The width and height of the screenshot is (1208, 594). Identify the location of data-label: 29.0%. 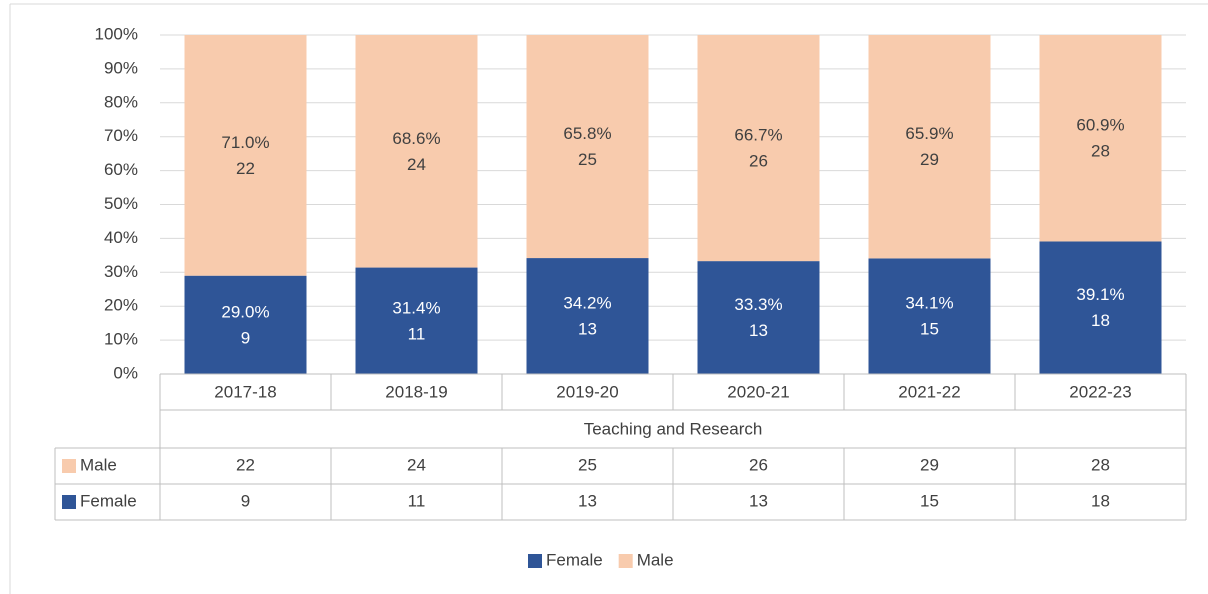
(245, 311).